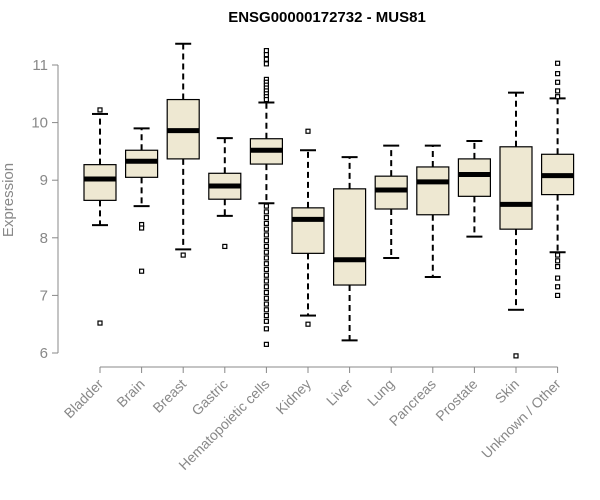 This screenshot has width=600, height=500. What do you see at coordinates (339, 392) in the screenshot?
I see `x-tick-label: Liver` at bounding box center [339, 392].